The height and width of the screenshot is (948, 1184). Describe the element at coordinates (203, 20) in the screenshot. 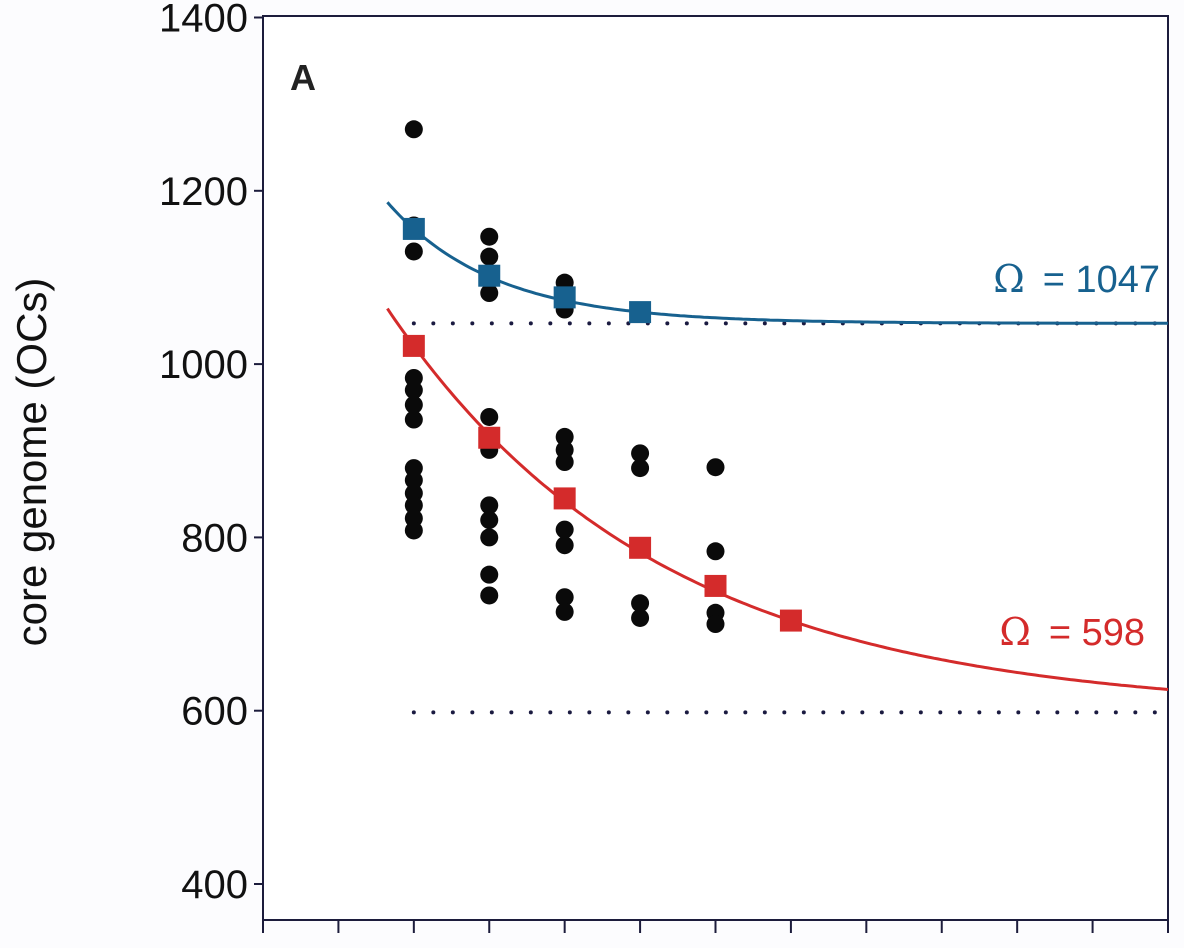

I see `y-tick-label: 1400` at that location.